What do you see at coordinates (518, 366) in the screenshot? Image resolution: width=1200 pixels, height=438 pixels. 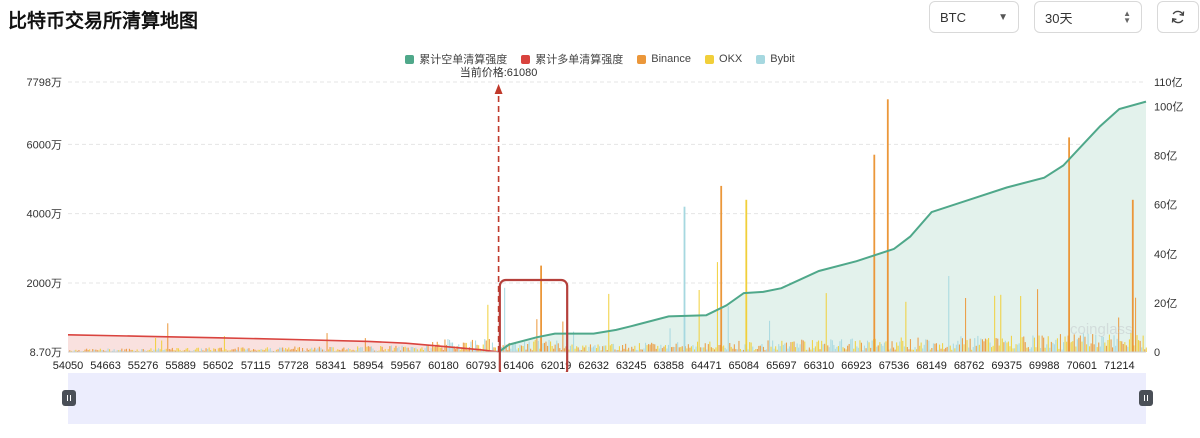 I see `x-tick-label: 61406` at bounding box center [518, 366].